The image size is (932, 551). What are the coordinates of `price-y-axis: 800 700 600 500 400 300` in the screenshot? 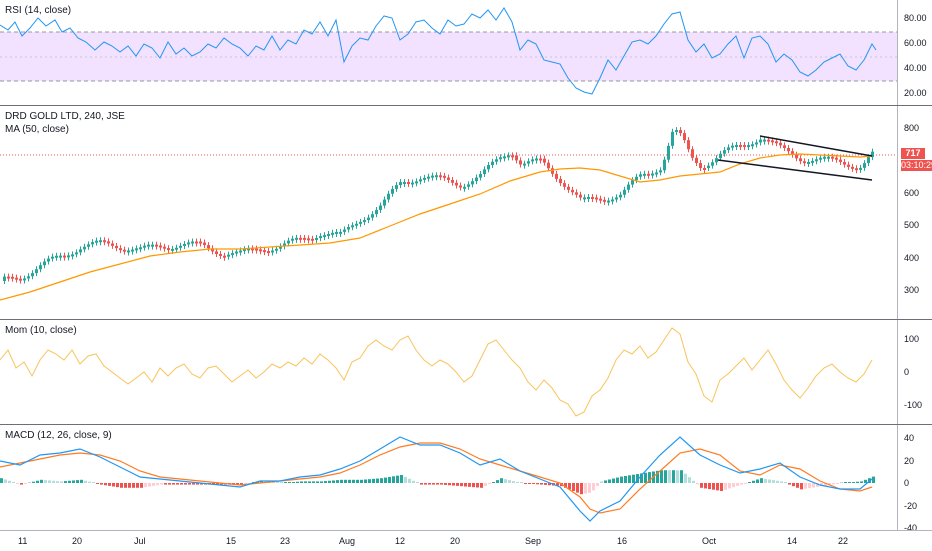 It's located at (914, 212).